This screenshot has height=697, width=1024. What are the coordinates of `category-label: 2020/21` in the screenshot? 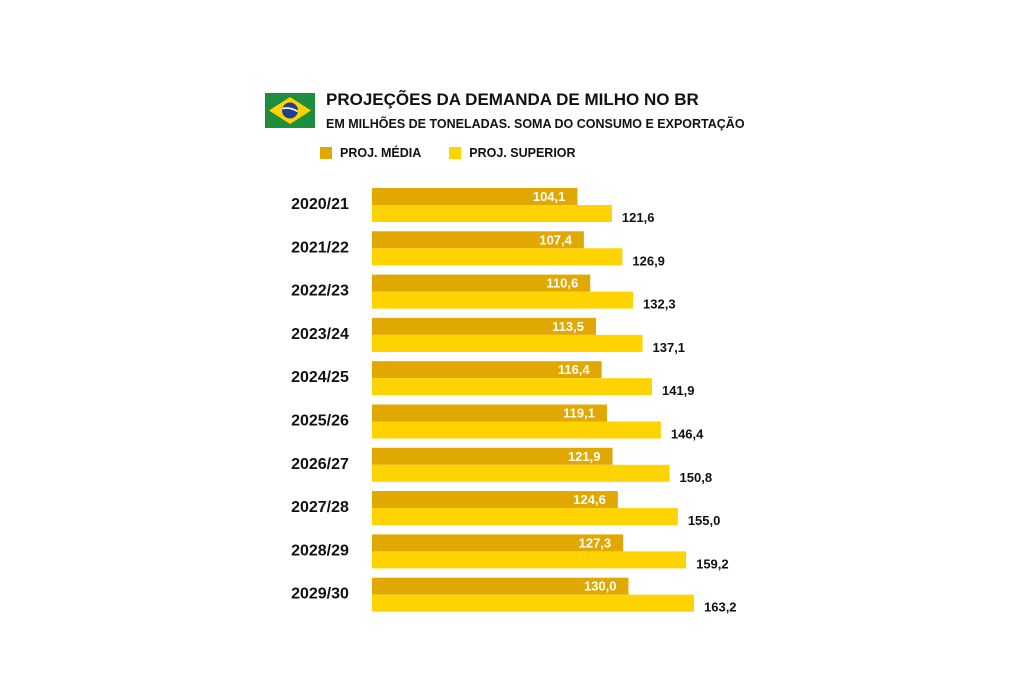 It's located at (320, 204).